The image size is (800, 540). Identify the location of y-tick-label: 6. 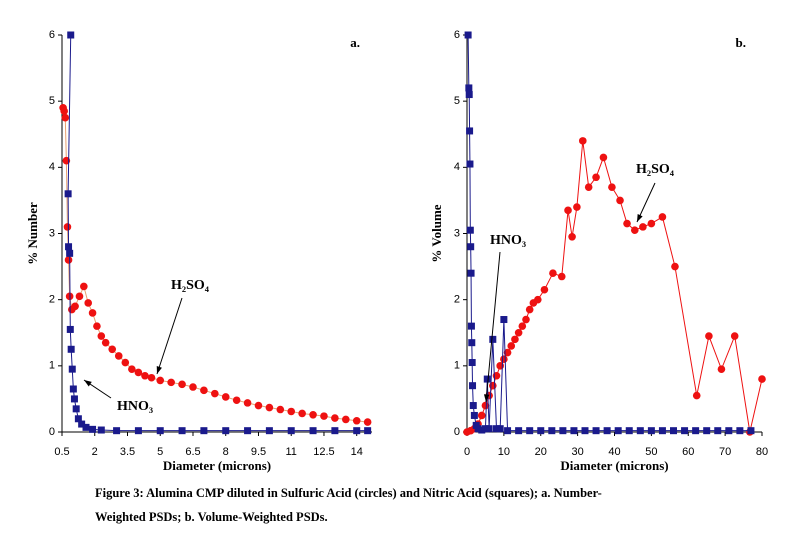
(457, 35).